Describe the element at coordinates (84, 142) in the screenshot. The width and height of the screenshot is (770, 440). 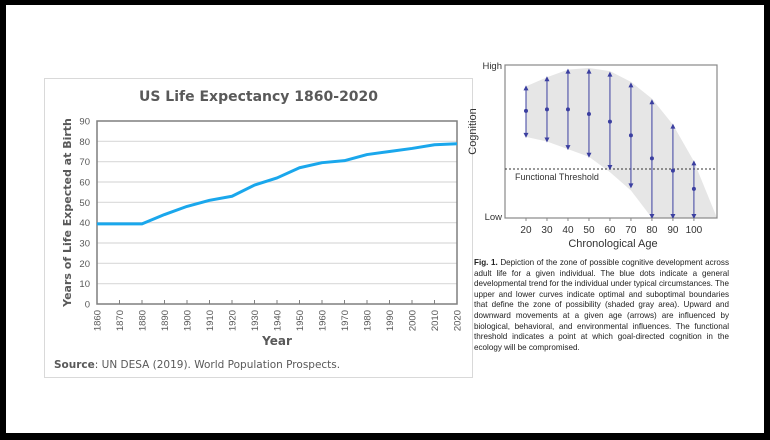
I see `y-tick-label: 80` at that location.